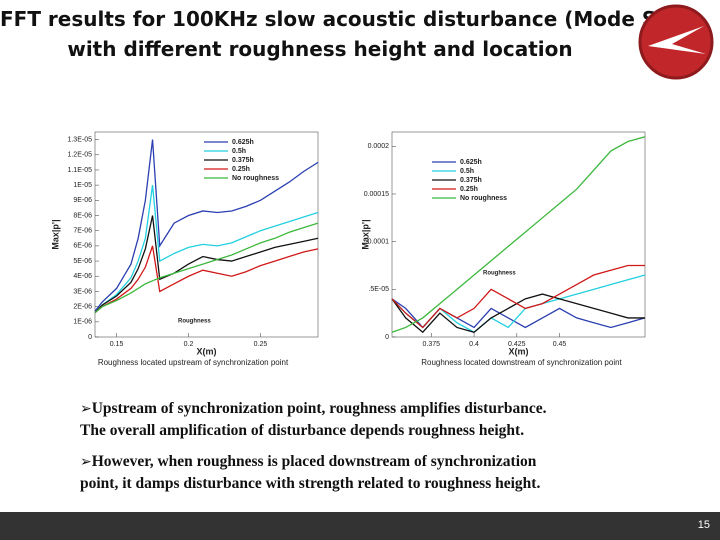  I want to click on y-tick-label: 0.0002, so click(379, 146).